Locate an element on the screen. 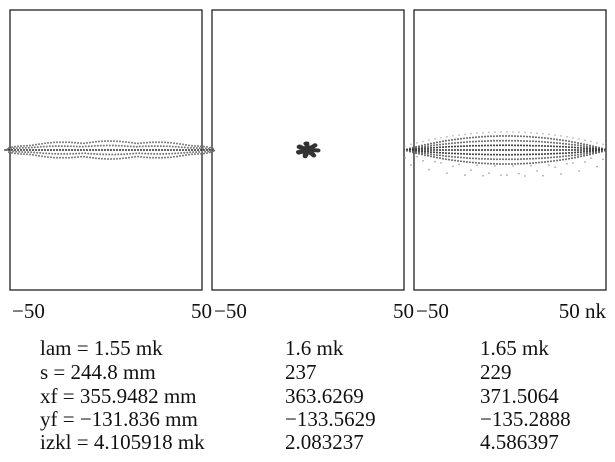  x-axis-label: −50 is located at coordinates (28, 311).